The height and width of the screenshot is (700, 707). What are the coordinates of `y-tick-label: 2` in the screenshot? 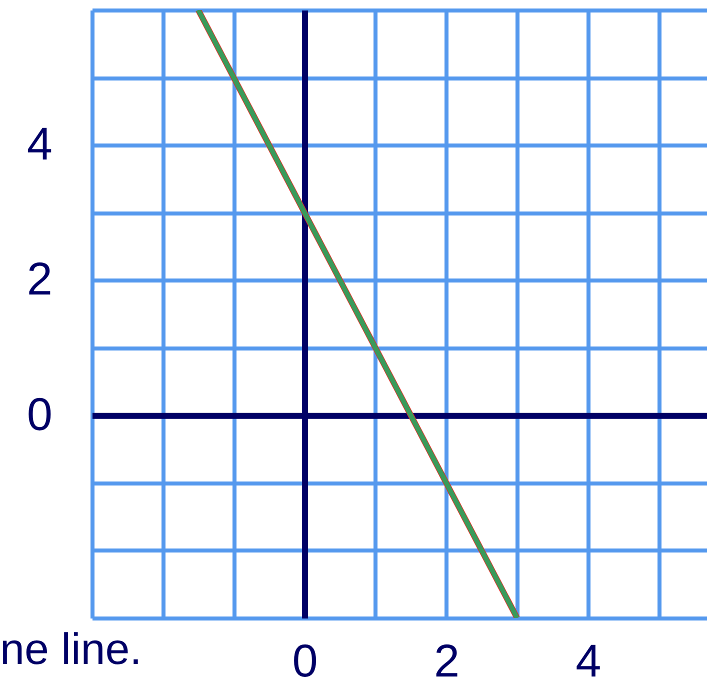 It's located at (39, 278).